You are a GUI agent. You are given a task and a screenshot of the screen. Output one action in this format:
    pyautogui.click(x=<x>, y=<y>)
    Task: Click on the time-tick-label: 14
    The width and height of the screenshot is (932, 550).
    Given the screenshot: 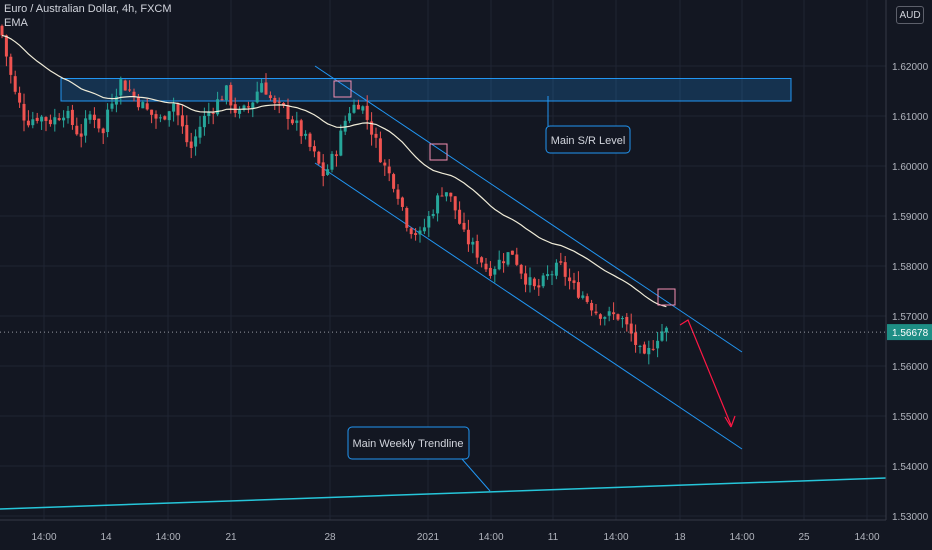 What is the action you would take?
    pyautogui.click(x=106, y=537)
    